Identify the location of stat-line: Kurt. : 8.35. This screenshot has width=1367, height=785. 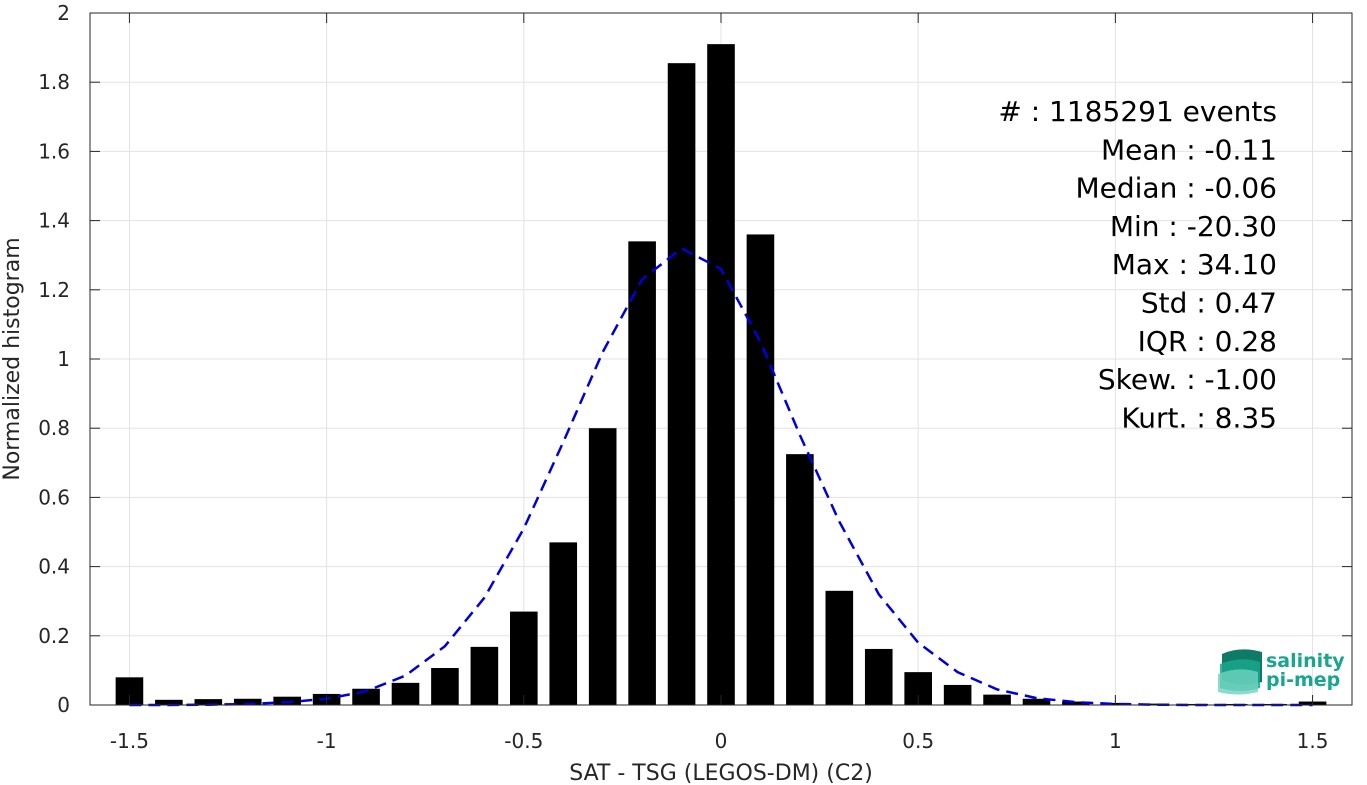
(1199, 417).